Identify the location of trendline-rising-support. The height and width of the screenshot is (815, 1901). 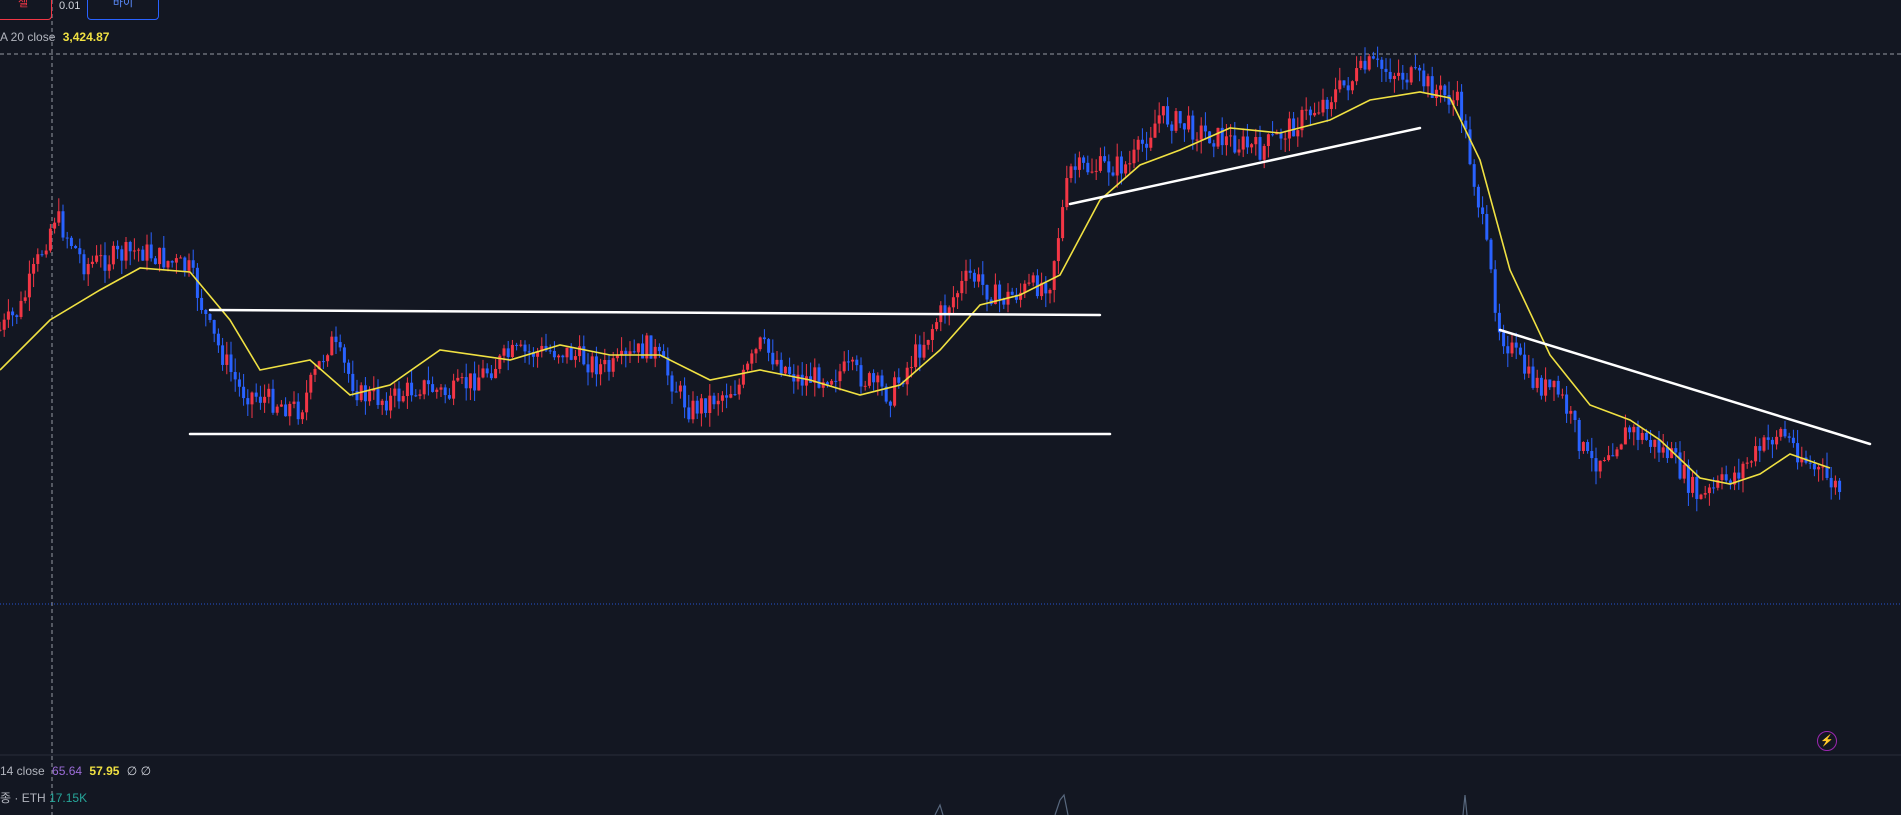
(1245, 166).